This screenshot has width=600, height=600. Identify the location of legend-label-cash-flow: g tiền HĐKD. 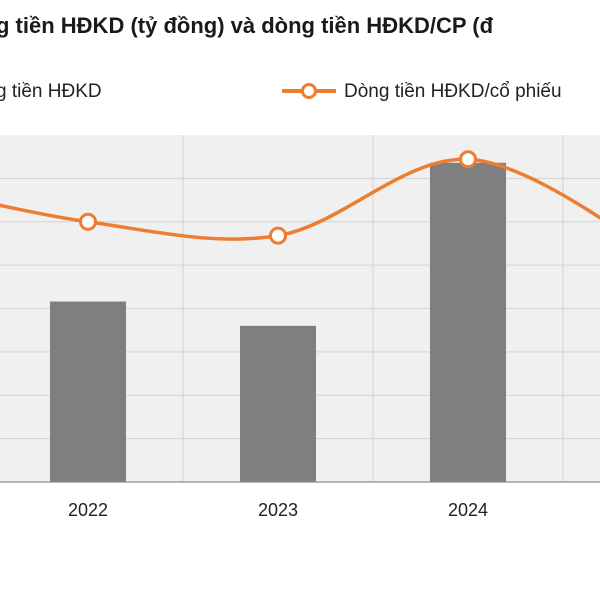
(51, 91).